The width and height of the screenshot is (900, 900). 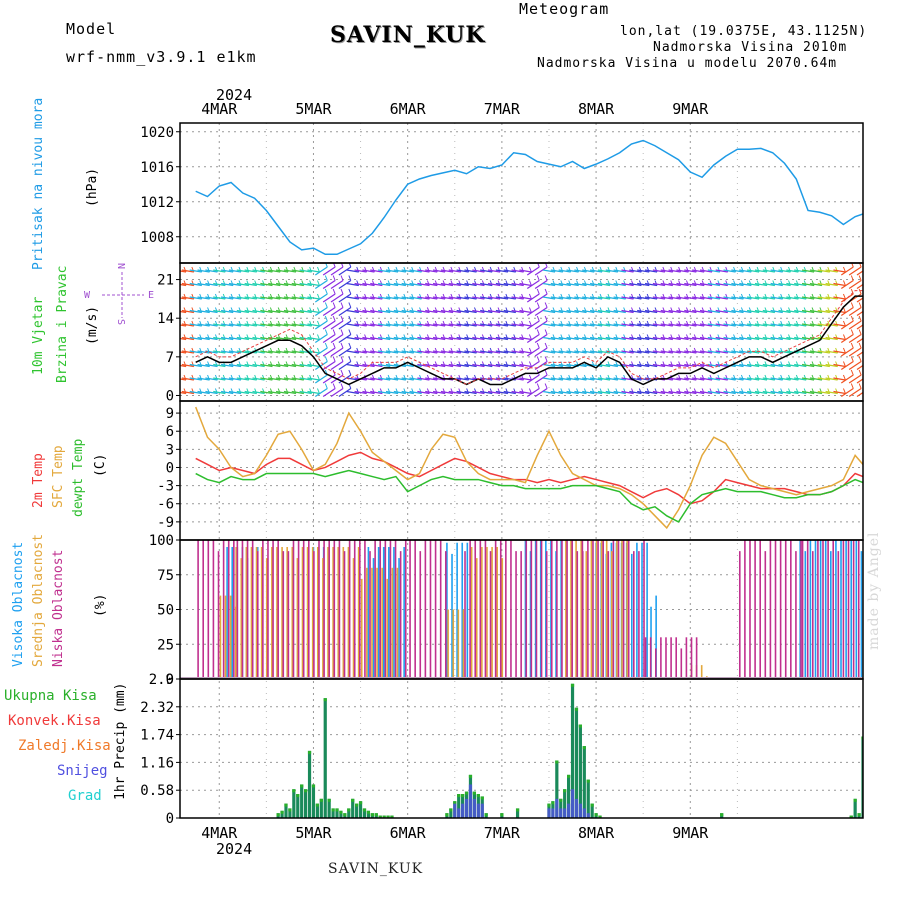 I want to click on y-tick-label: -9, so click(x=165, y=523).